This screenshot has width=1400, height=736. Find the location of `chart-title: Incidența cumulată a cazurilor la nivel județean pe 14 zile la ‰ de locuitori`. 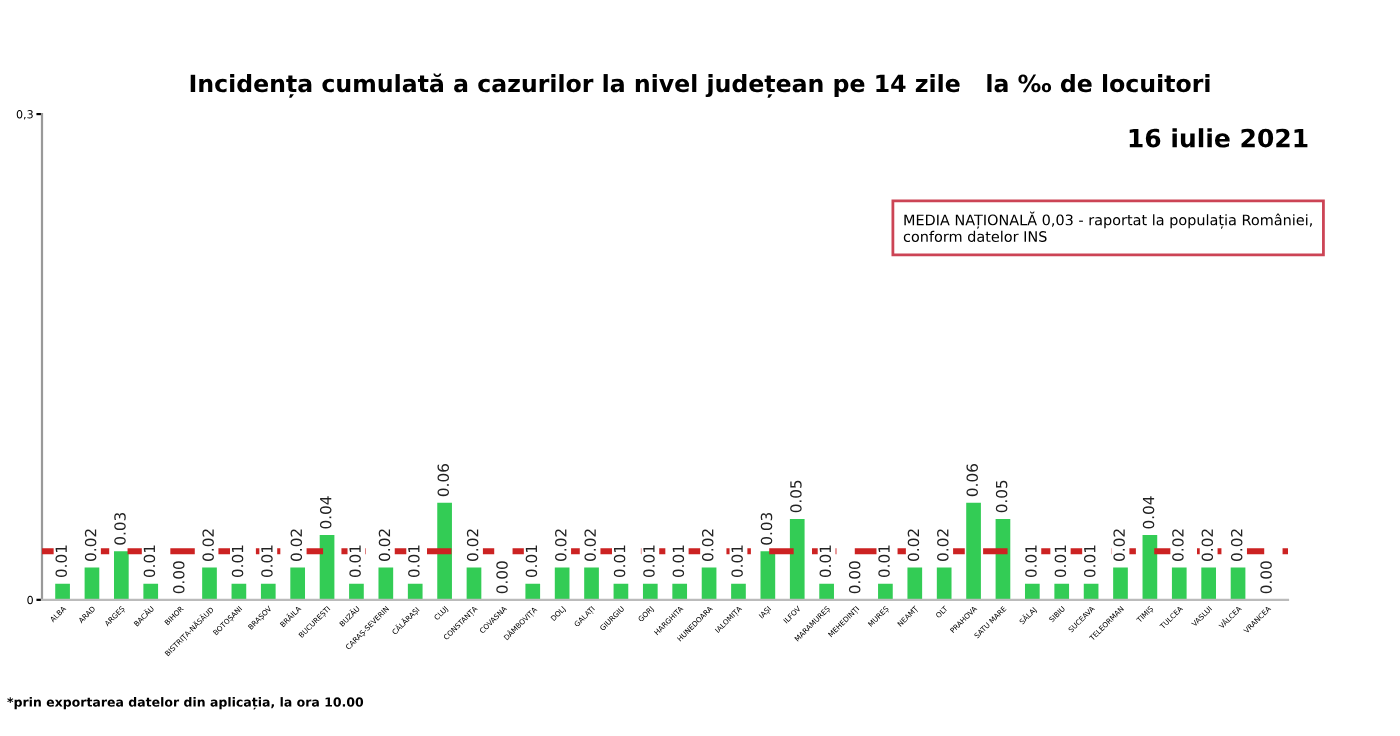

chart-title: Incidența cumulată a cazurilor la nivel județean pe 14 zile la ‰ de locuitori is located at coordinates (700, 85).